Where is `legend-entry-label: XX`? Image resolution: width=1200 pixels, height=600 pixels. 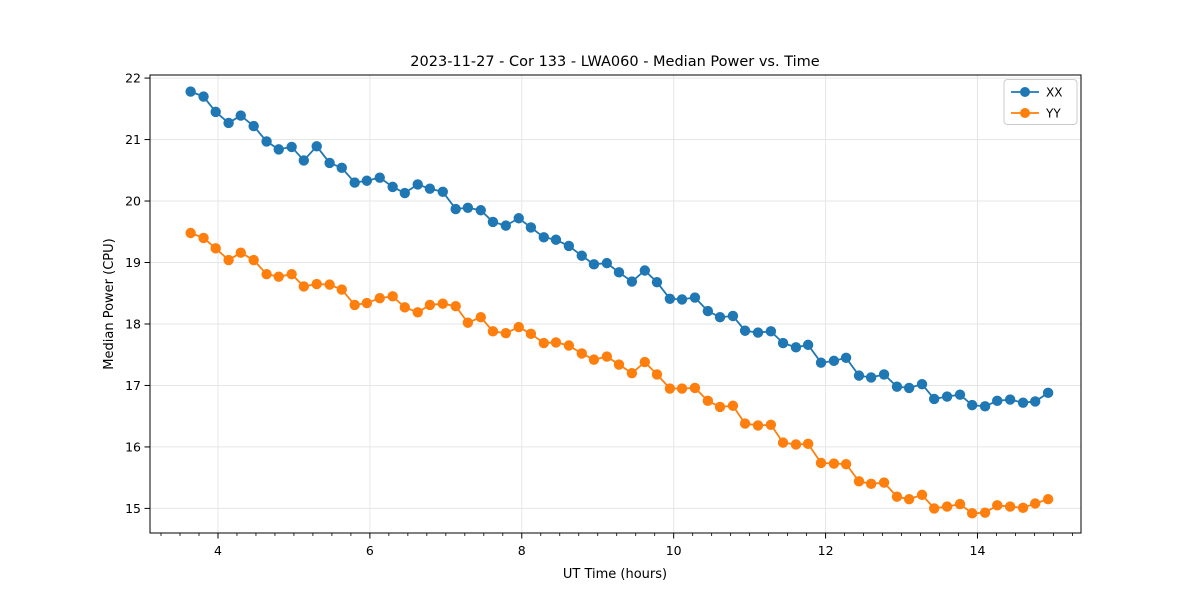 legend-entry-label: XX is located at coordinates (1054, 93).